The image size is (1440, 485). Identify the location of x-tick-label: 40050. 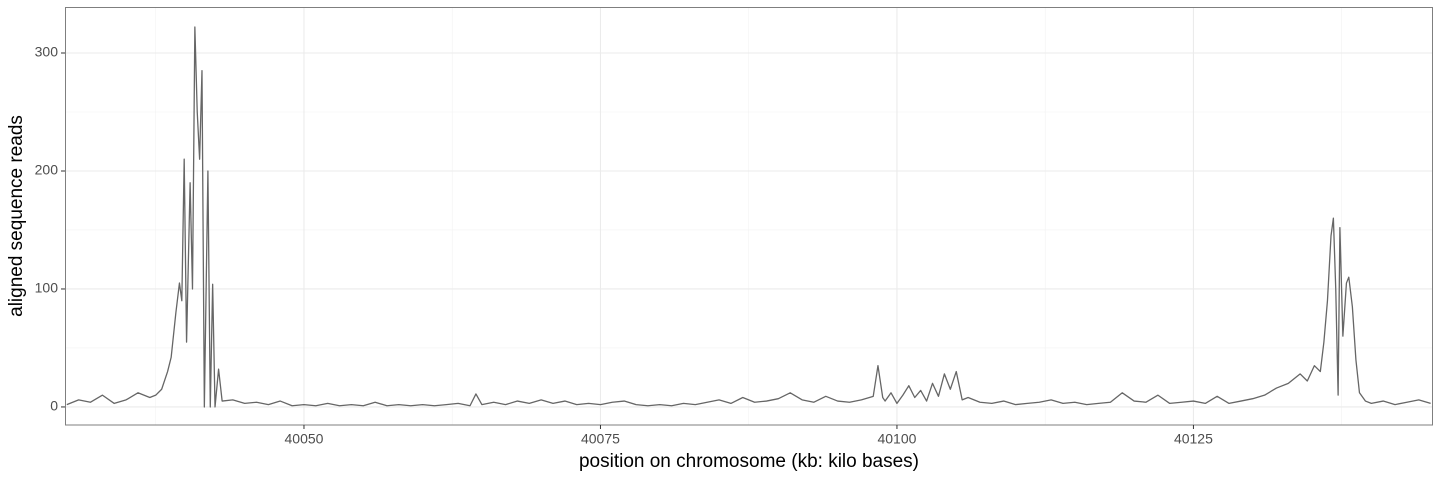
(304, 439).